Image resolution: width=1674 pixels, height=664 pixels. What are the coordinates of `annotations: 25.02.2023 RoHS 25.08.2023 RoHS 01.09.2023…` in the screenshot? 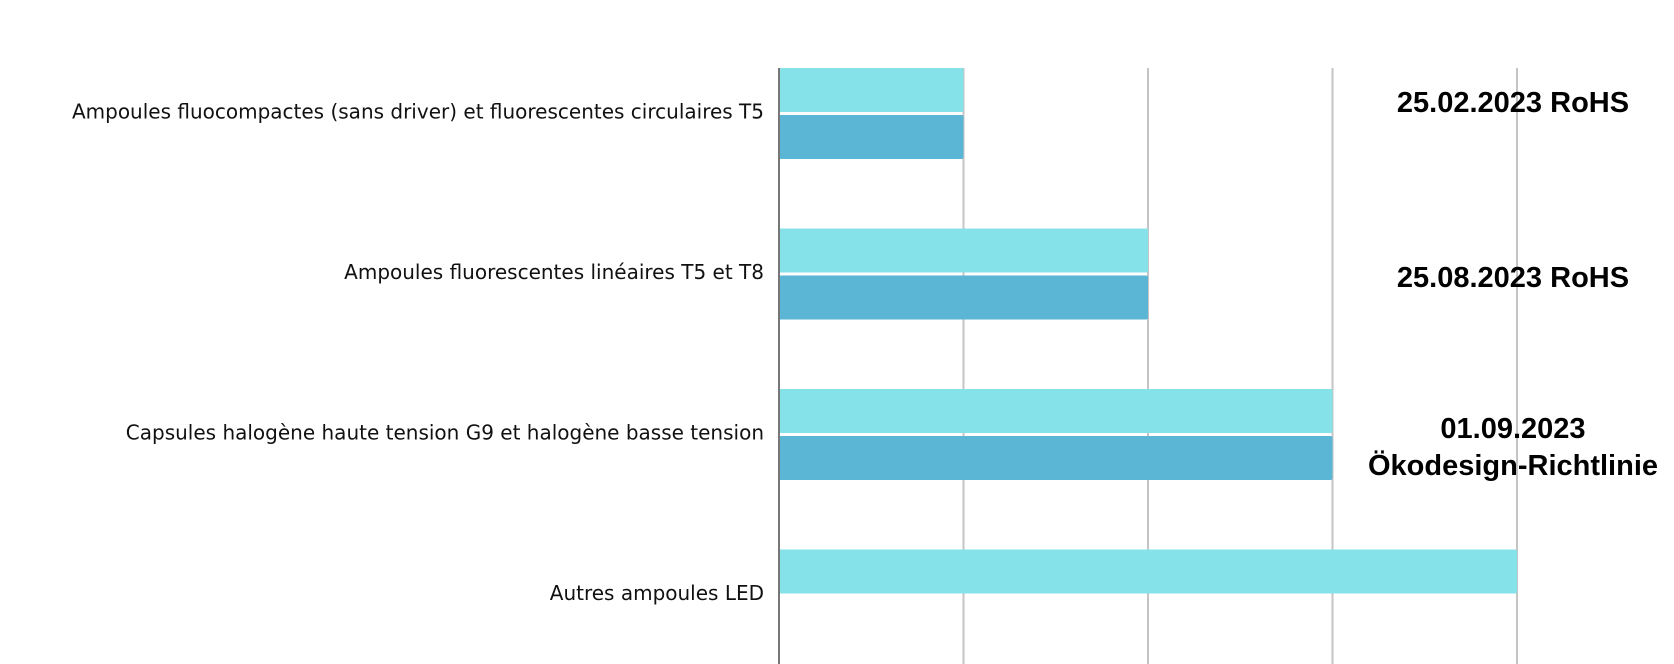 It's located at (1513, 284).